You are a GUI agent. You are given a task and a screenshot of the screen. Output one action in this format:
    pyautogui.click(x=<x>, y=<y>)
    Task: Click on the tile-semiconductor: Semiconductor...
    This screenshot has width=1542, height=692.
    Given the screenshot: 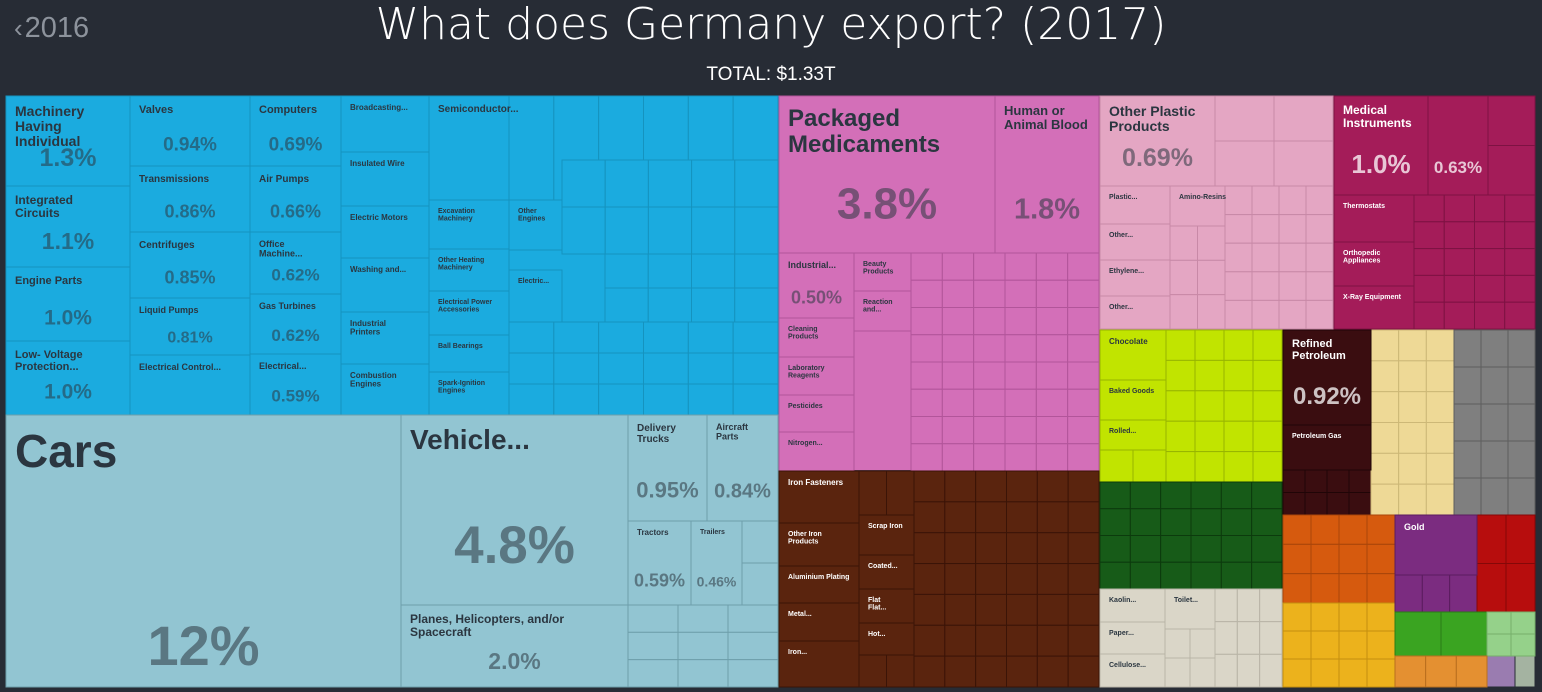 What is the action you would take?
    pyautogui.click(x=473, y=148)
    